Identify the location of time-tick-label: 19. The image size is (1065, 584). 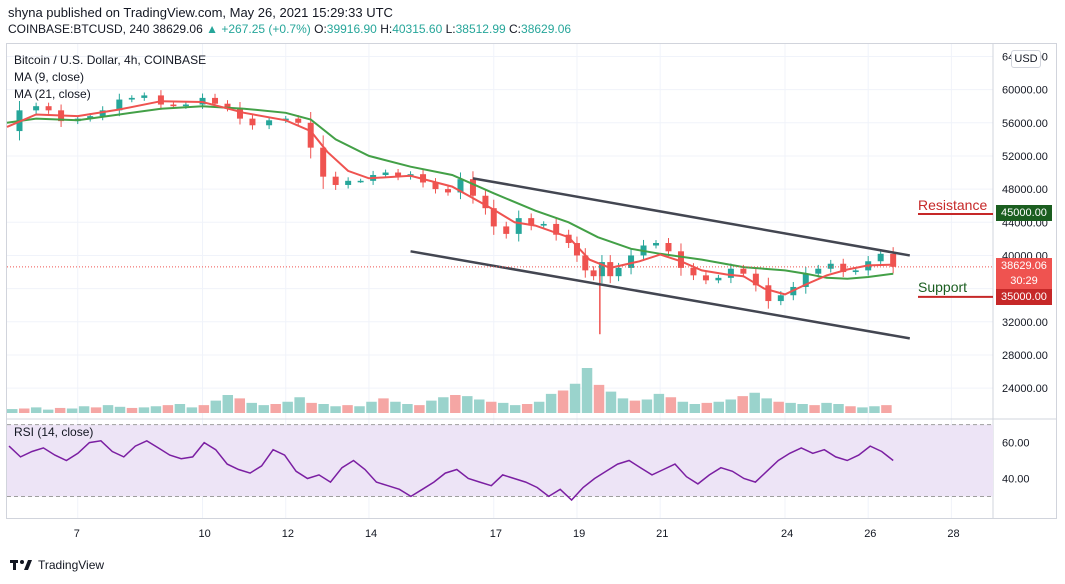
(579, 534).